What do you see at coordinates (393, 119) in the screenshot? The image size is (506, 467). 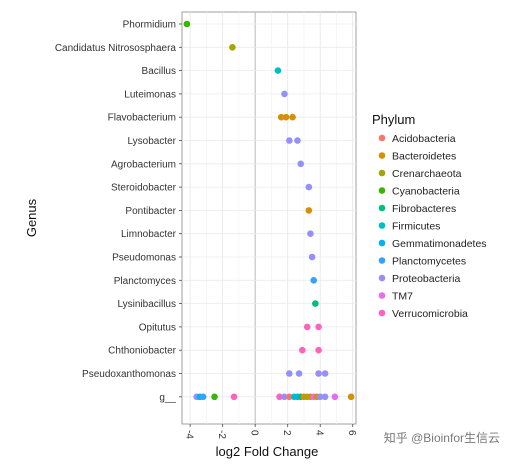 I see `legend-title: Phylum` at bounding box center [393, 119].